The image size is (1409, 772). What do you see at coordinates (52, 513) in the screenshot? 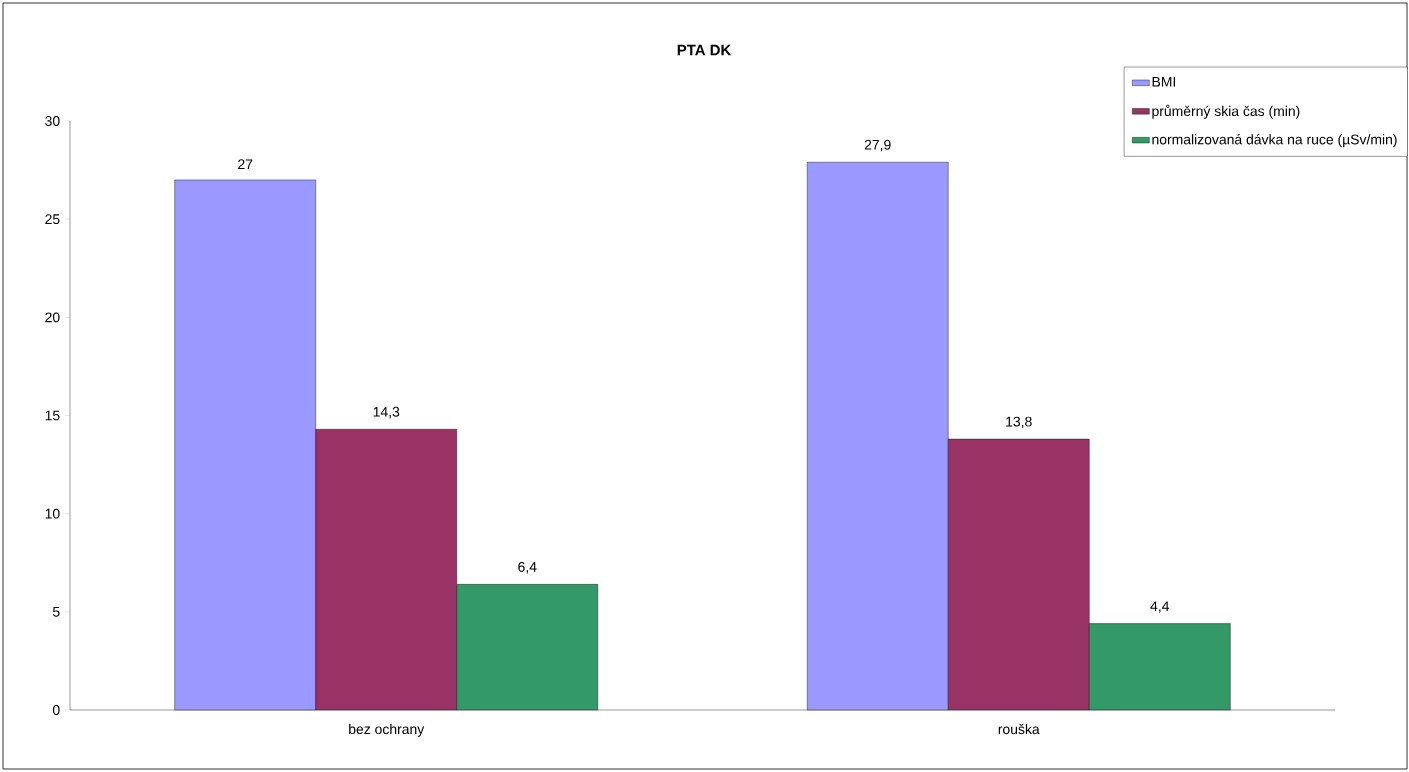
I see `y-tick-label: 10` at bounding box center [52, 513].